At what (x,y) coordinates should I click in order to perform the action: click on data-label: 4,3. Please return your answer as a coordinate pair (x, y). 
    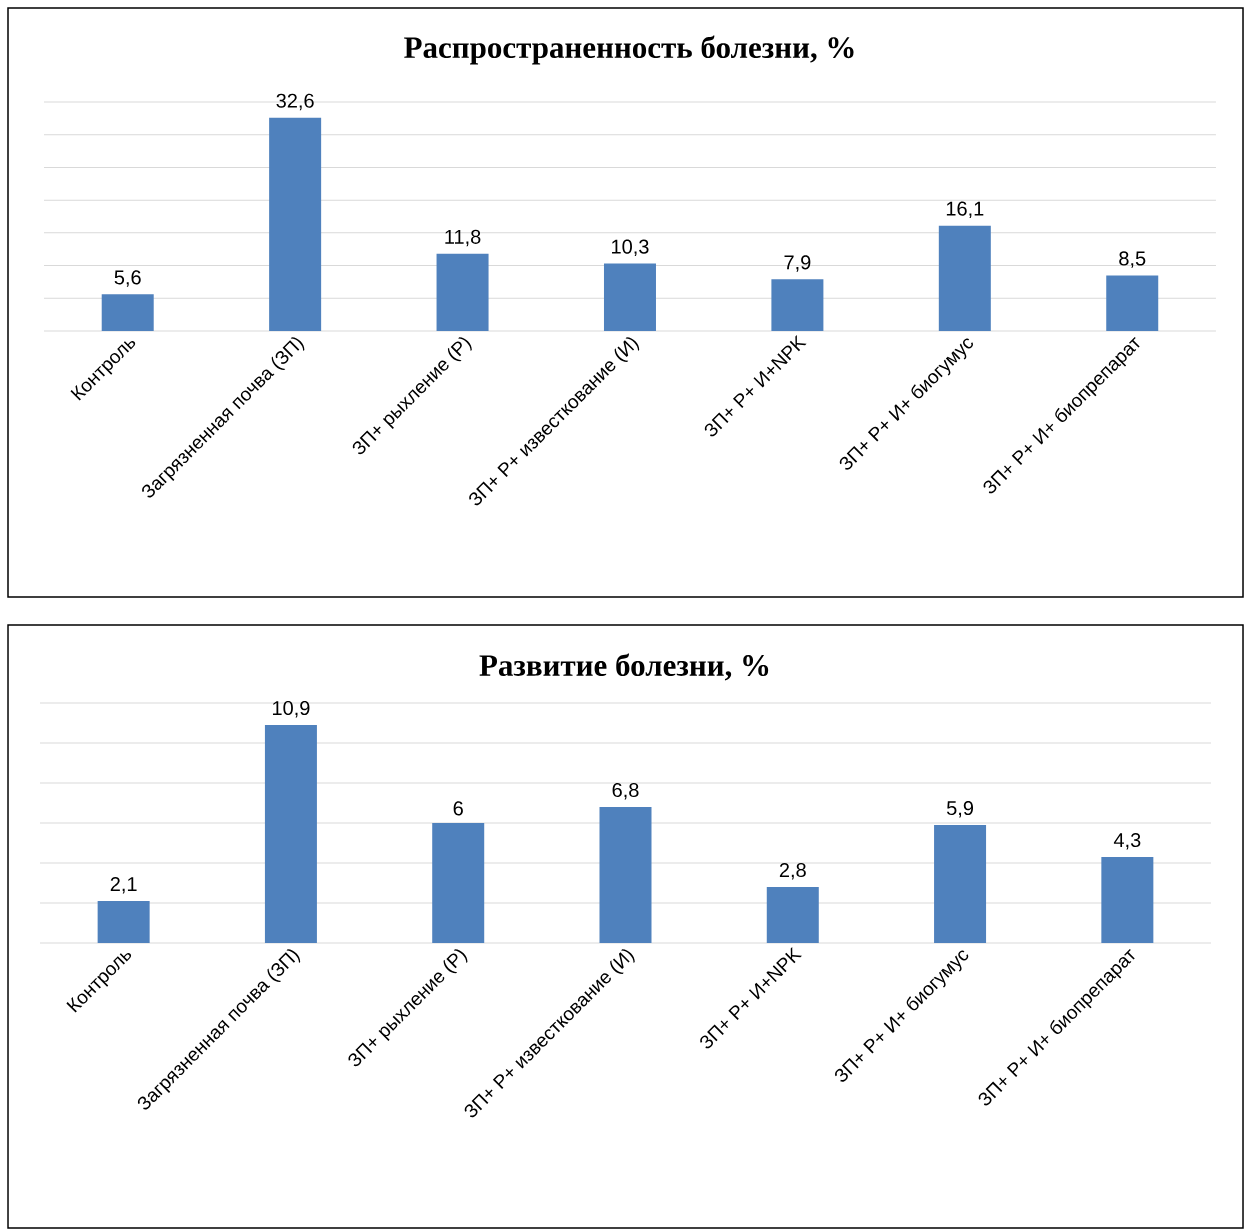
    Looking at the image, I should click on (1127, 841).